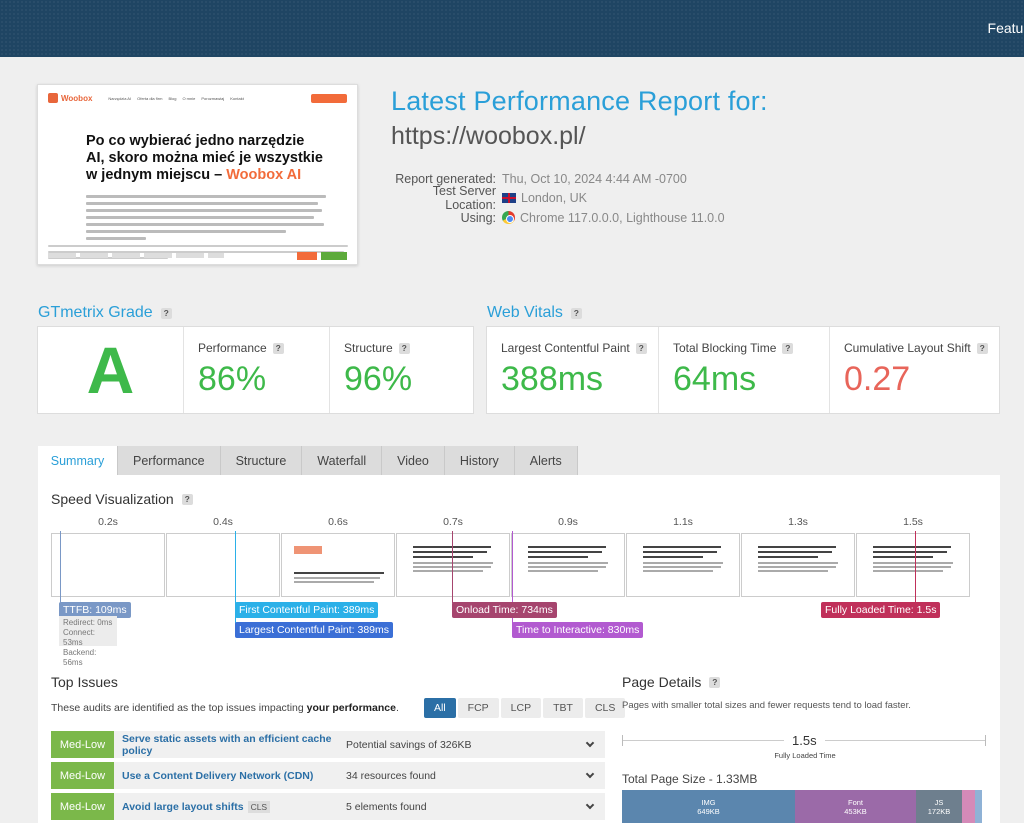 The width and height of the screenshot is (1024, 823). What do you see at coordinates (105, 313) in the screenshot?
I see `gtmetrix-grade-title: GTmetrix Grade ?` at bounding box center [105, 313].